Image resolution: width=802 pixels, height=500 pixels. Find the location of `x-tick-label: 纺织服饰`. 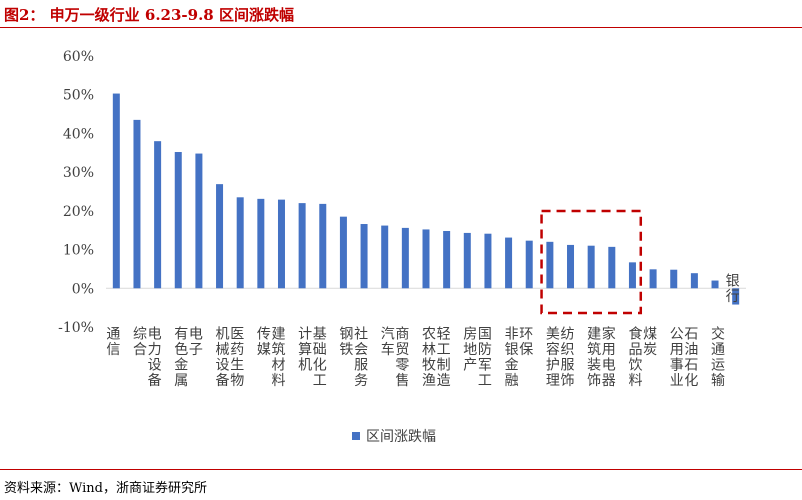

x-tick-label: 纺织服饰 is located at coordinates (568, 357).